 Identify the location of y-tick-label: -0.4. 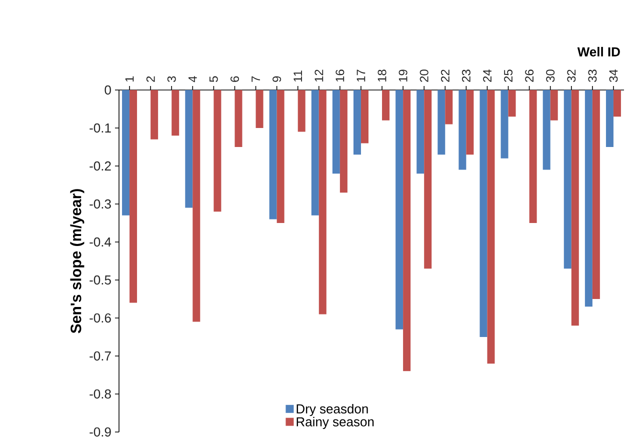
(101, 242).